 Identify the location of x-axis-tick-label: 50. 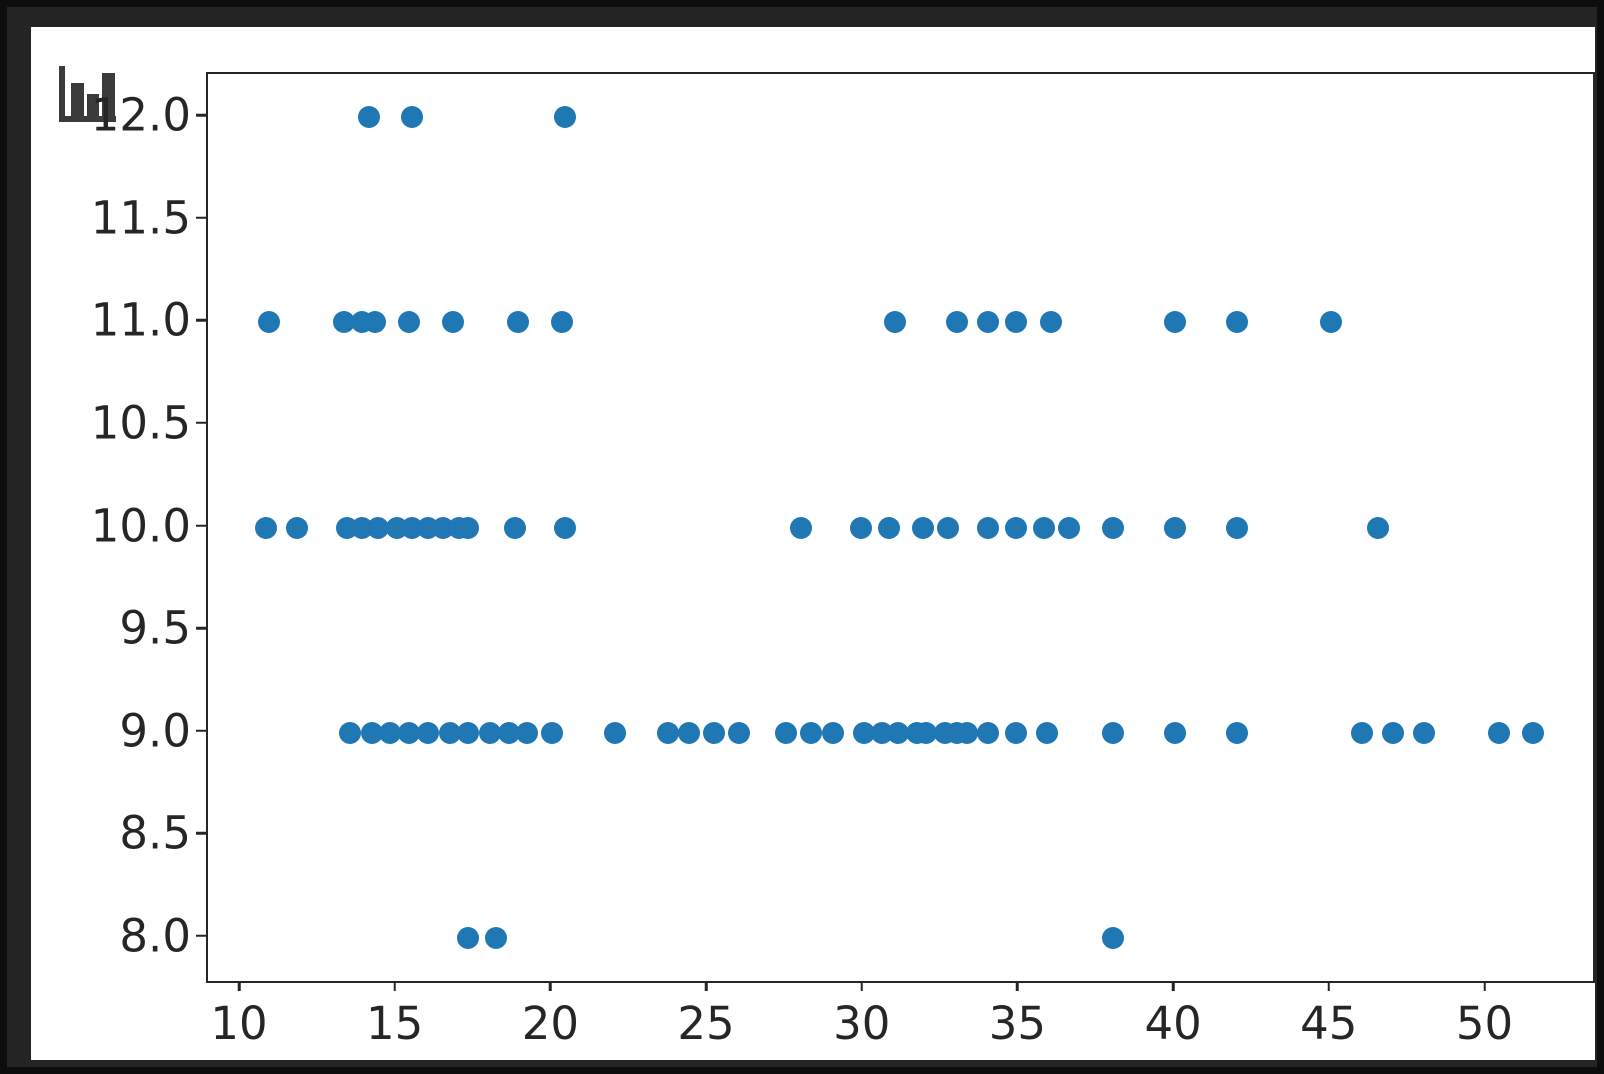
(1484, 1023).